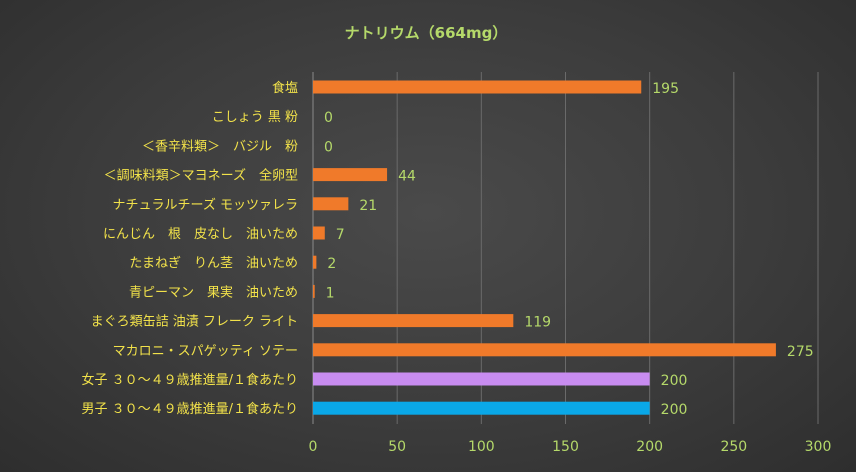  Describe the element at coordinates (205, 351) in the screenshot. I see `category-label: マカロニ・スパゲッティ ソテー` at that location.